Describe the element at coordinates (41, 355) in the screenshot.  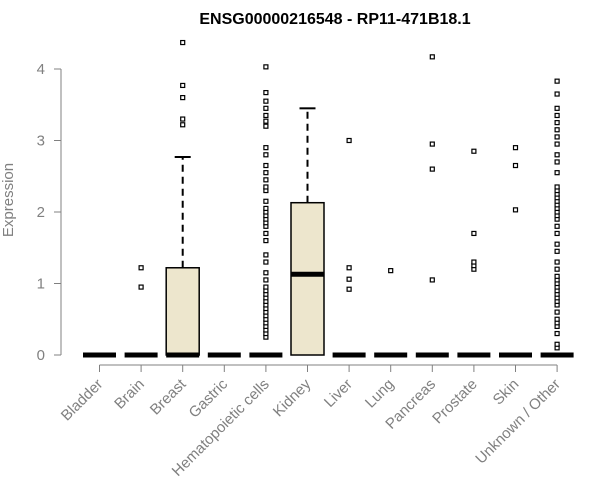
I see `y-tick-label: 0` at that location.